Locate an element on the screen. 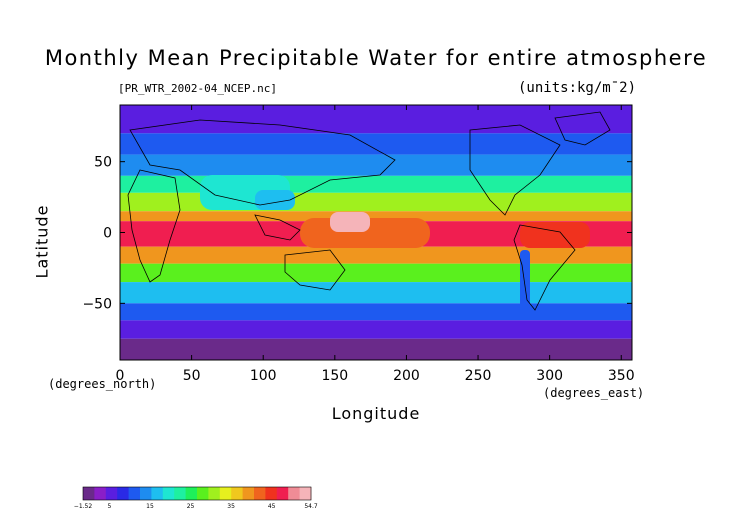 The image size is (752, 532). file-name: [PR_WTR_2002-04_NCEP.nc] is located at coordinates (197, 88).